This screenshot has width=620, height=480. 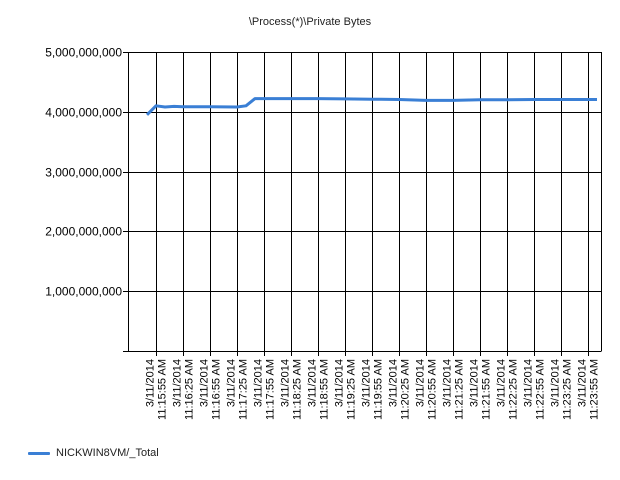 I want to click on x-tick-label: 3/11/2014 11:22:25 AM, so click(x=508, y=389).